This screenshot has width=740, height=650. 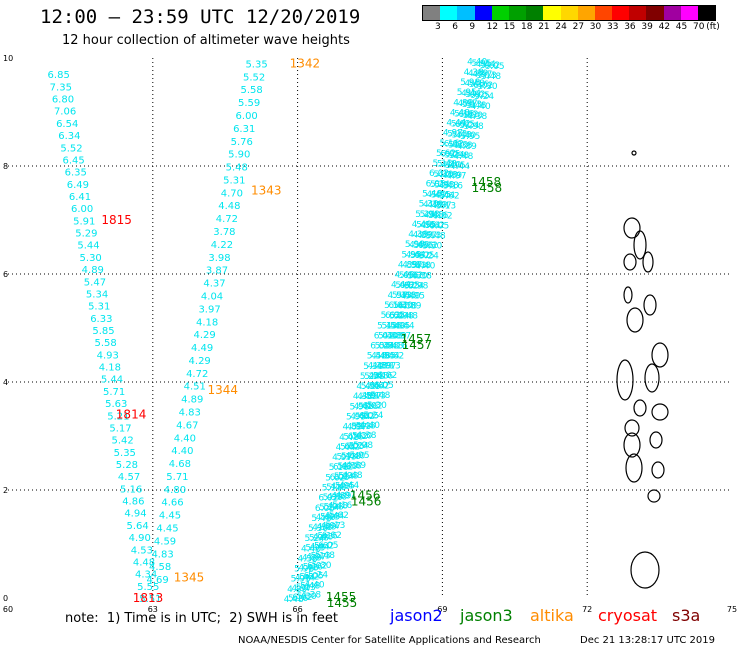 What do you see at coordinates (342, 603) in the screenshot?
I see `time-label-jason3-repeat: 1455` at bounding box center [342, 603].